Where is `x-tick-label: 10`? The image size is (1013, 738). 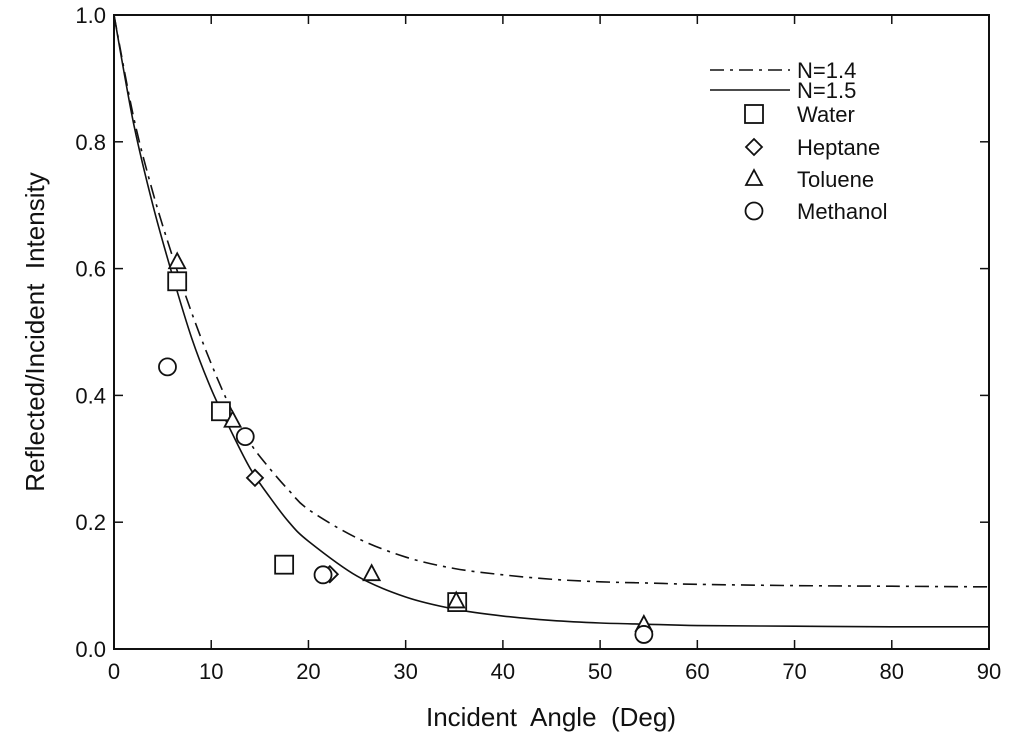
x-tick-label: 10 is located at coordinates (211, 671).